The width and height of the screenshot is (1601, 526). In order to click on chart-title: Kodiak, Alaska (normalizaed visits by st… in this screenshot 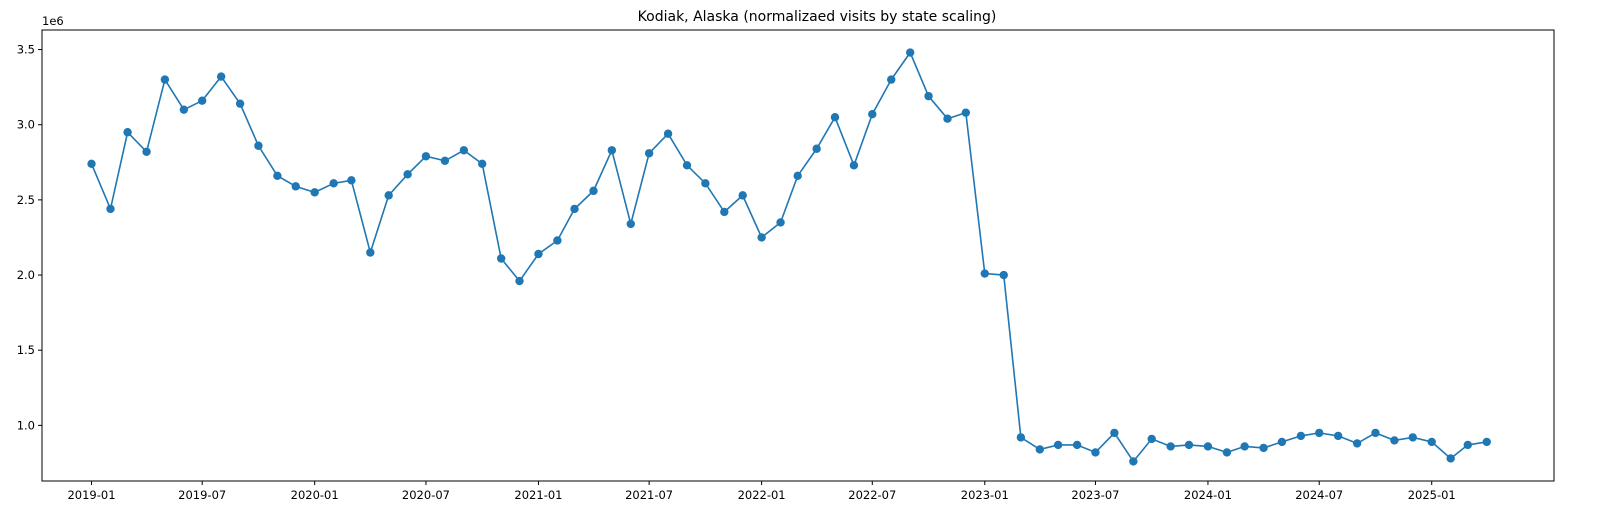, I will do `click(817, 17)`.